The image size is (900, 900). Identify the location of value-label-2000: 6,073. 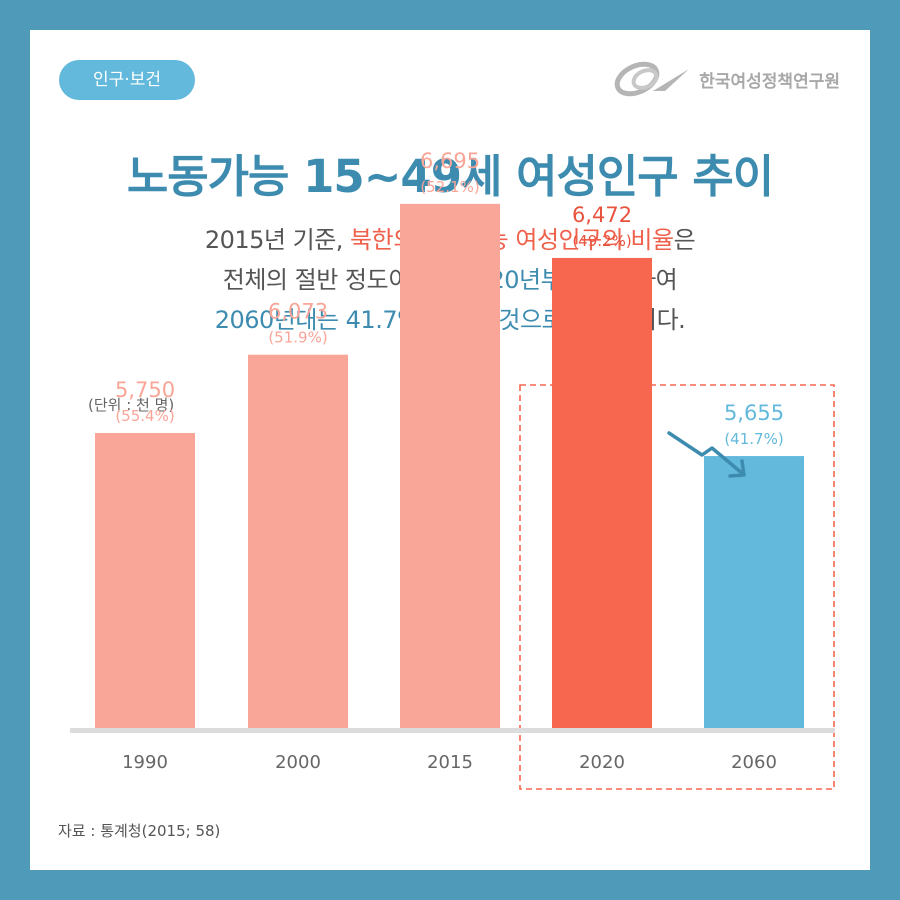
(298, 312).